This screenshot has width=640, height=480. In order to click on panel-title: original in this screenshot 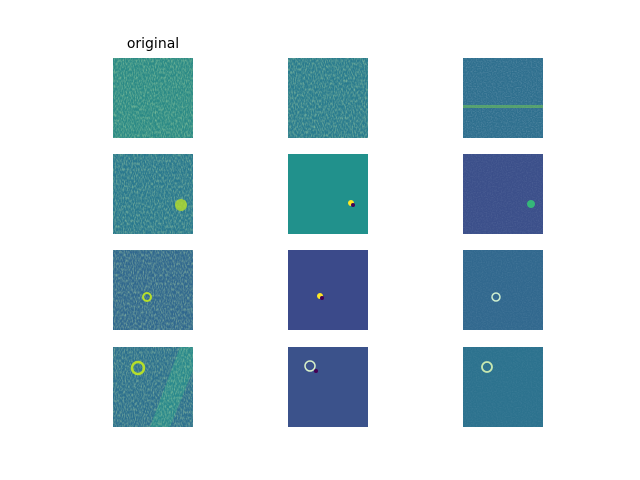, I will do `click(153, 44)`.